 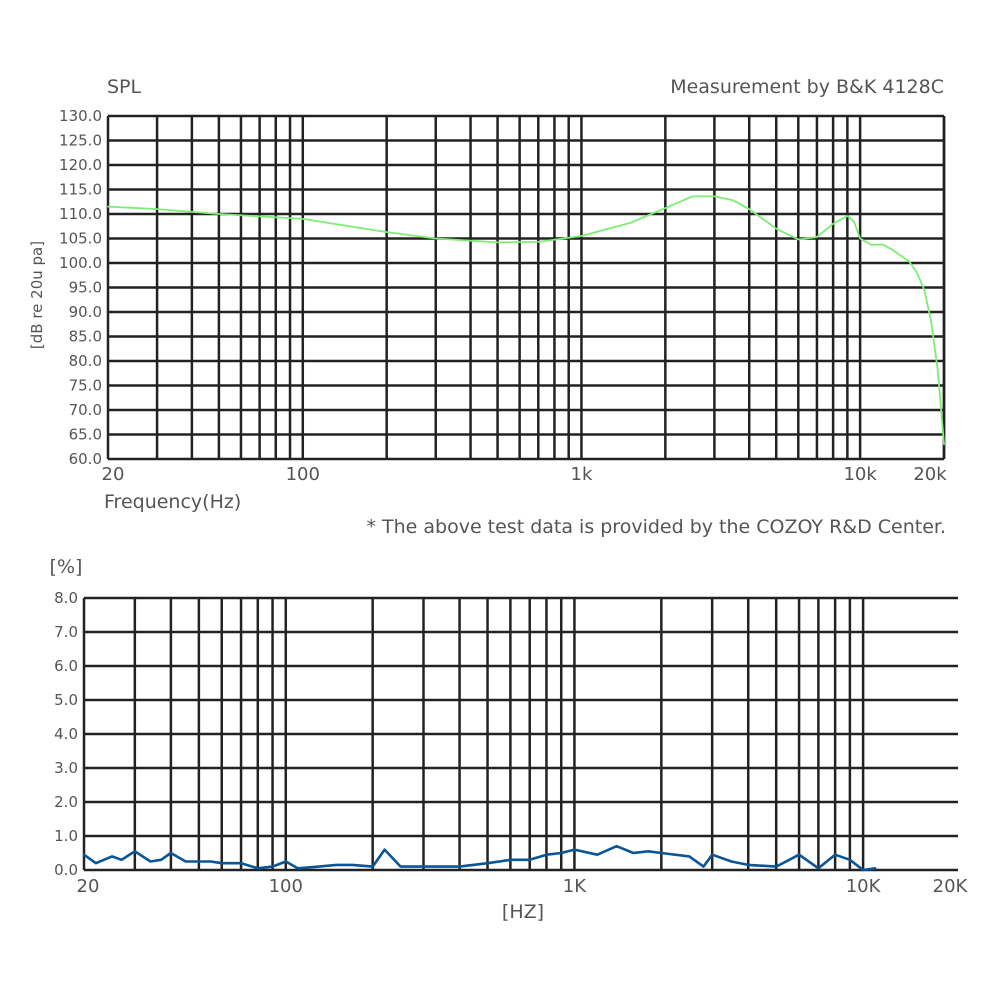 I want to click on y-tick-label: 8.0, so click(x=66, y=598).